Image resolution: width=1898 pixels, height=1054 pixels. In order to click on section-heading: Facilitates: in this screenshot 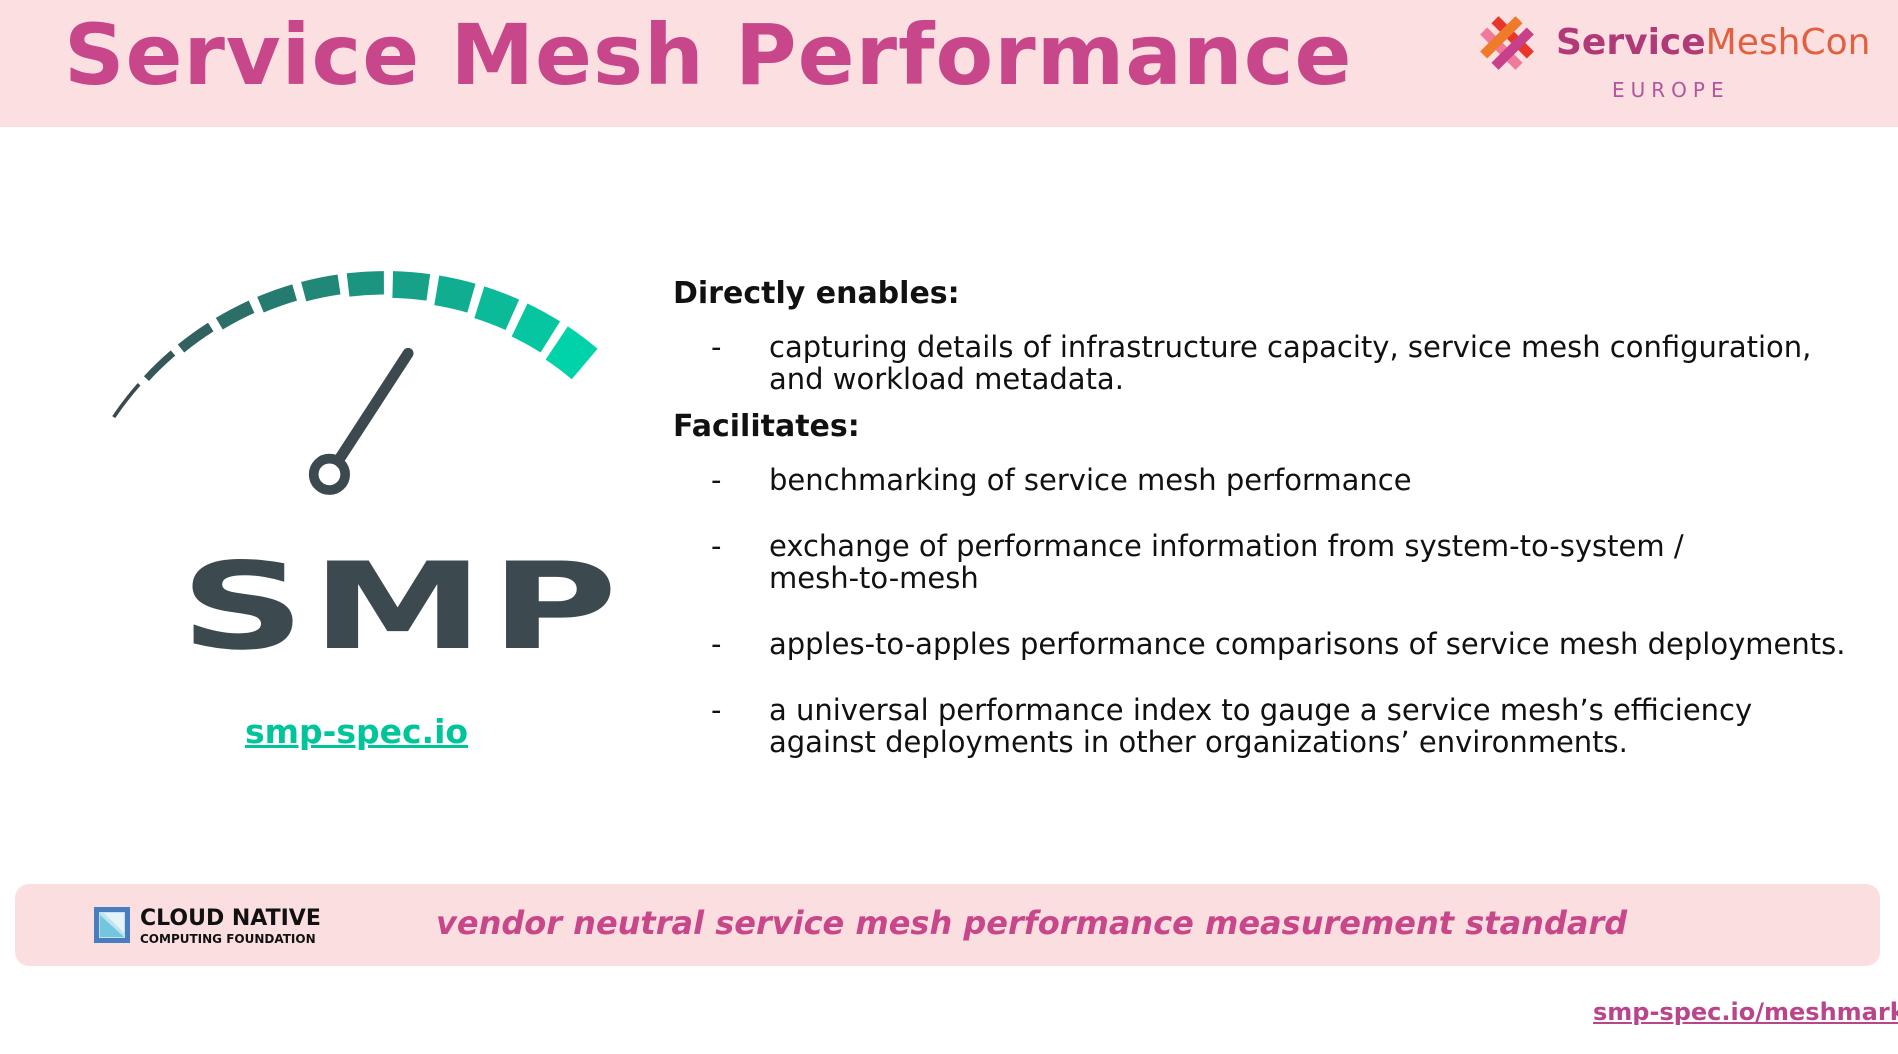, I will do `click(766, 426)`.